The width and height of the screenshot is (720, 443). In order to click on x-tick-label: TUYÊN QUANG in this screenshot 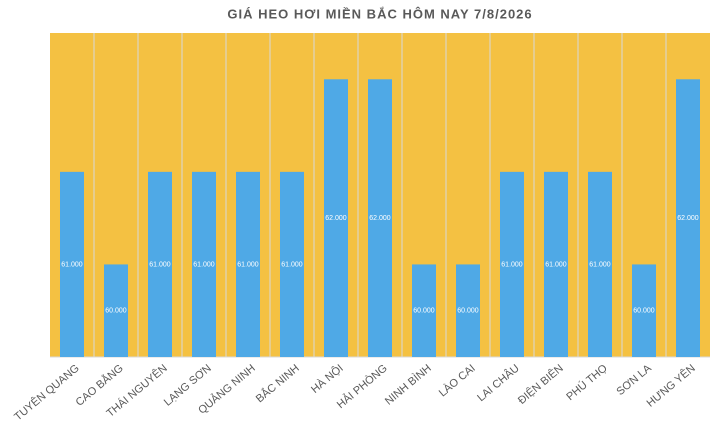, I will do `click(47, 393)`.